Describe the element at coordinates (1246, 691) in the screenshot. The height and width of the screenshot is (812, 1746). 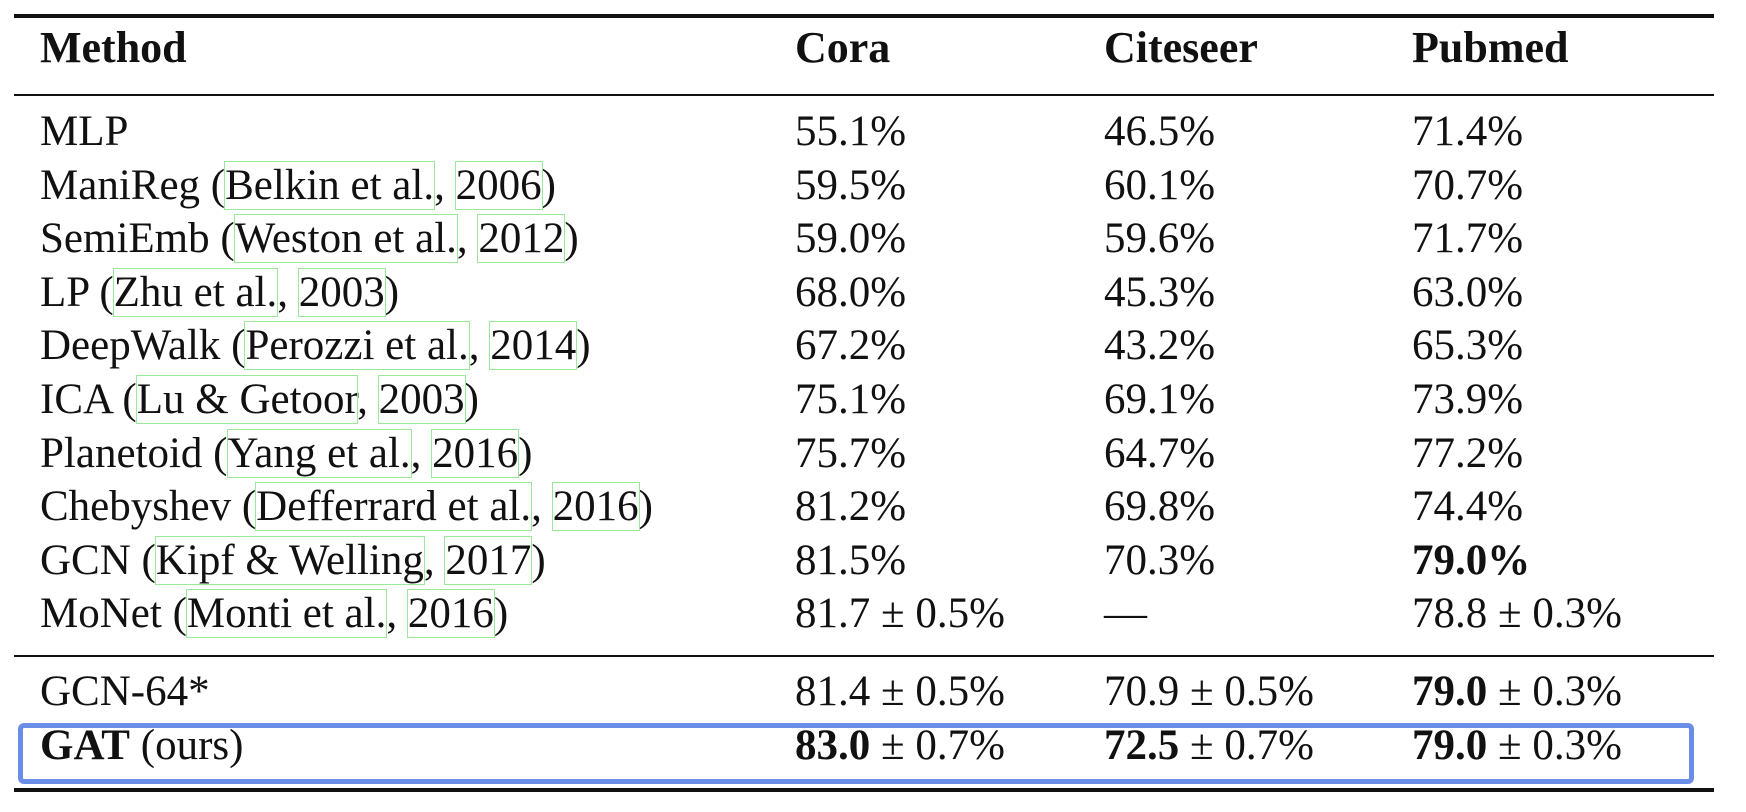
I see `citeseer-std: ± 0.5%` at that location.